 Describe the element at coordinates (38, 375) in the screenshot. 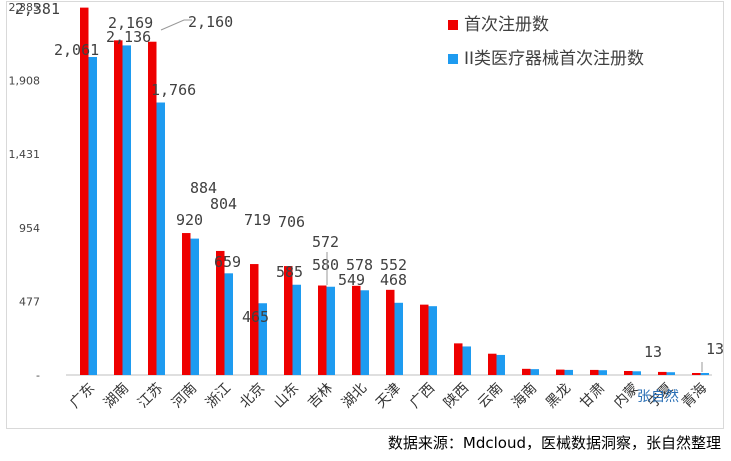

I see `y-tick-label: -` at that location.